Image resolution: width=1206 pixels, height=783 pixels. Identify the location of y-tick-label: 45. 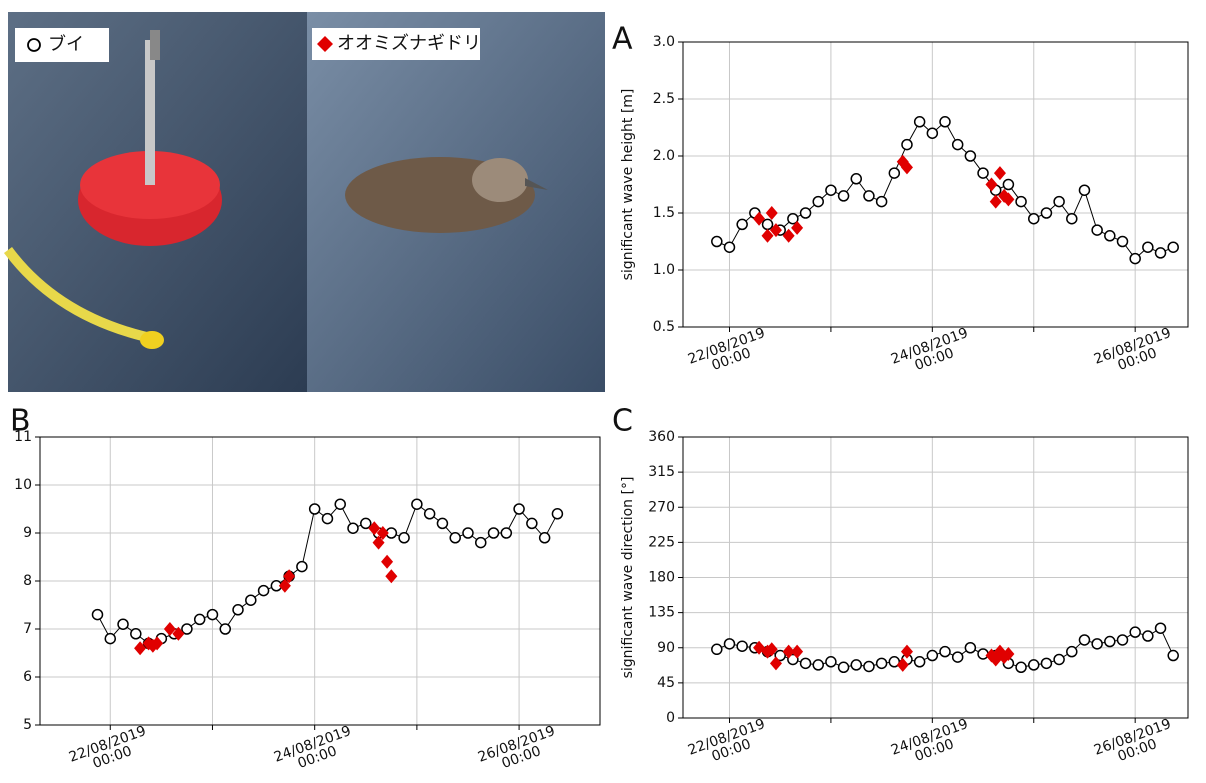
(666, 683).